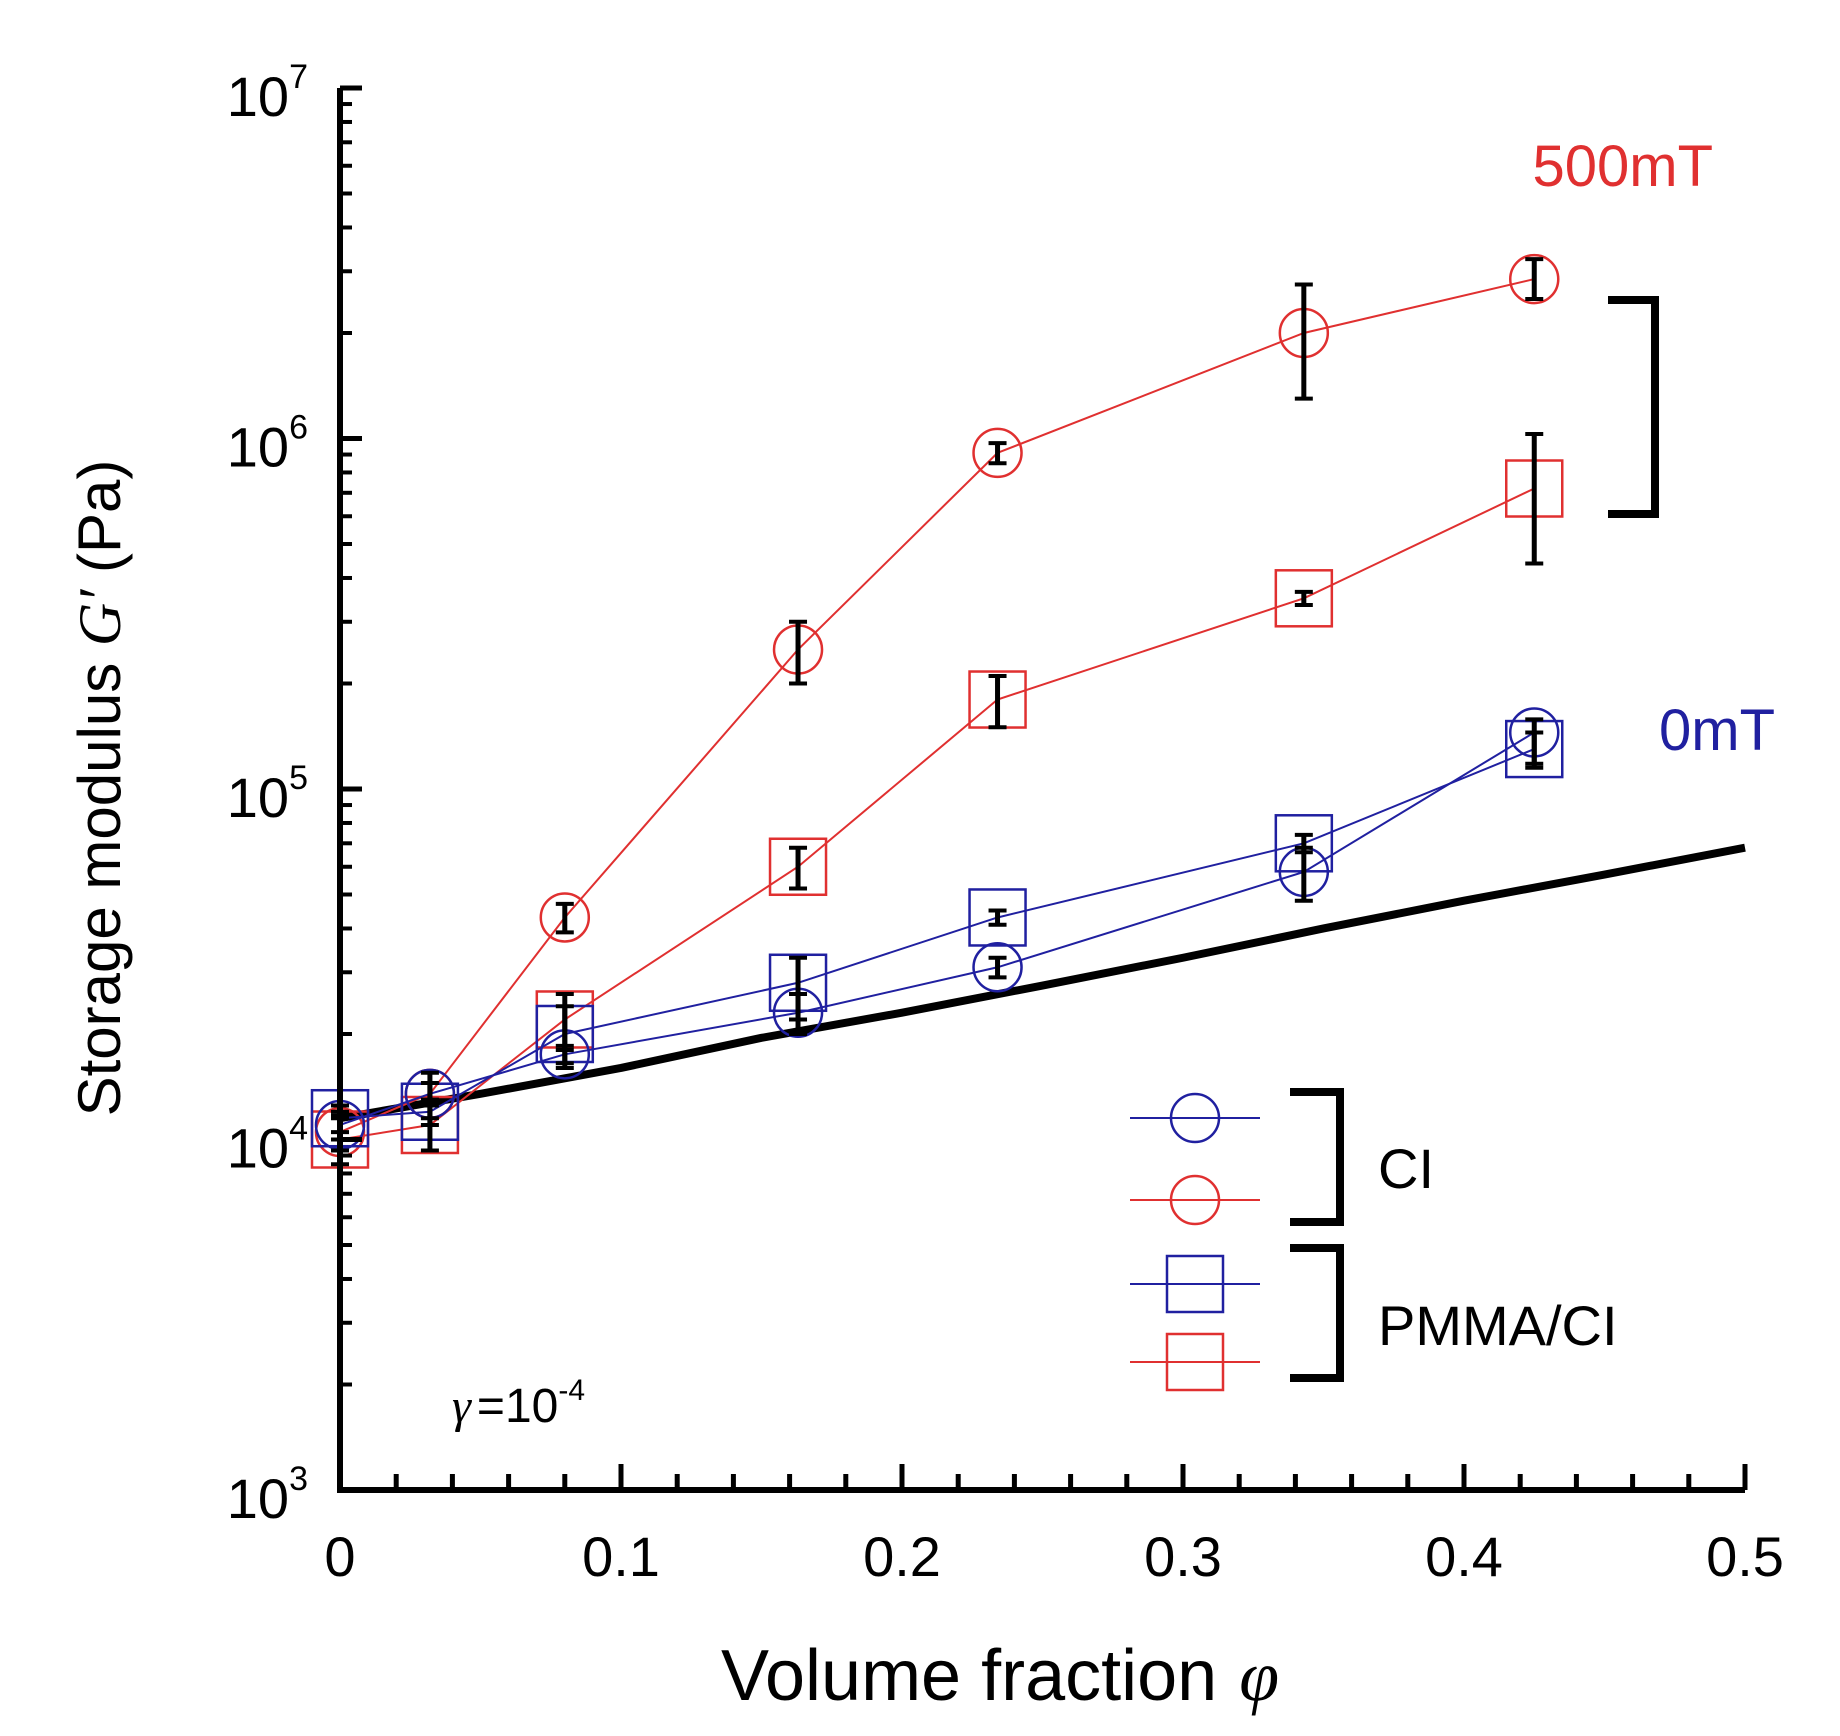 This screenshot has width=1840, height=1736. I want to click on y-tick-label: 10⁷, so click(267, 93).